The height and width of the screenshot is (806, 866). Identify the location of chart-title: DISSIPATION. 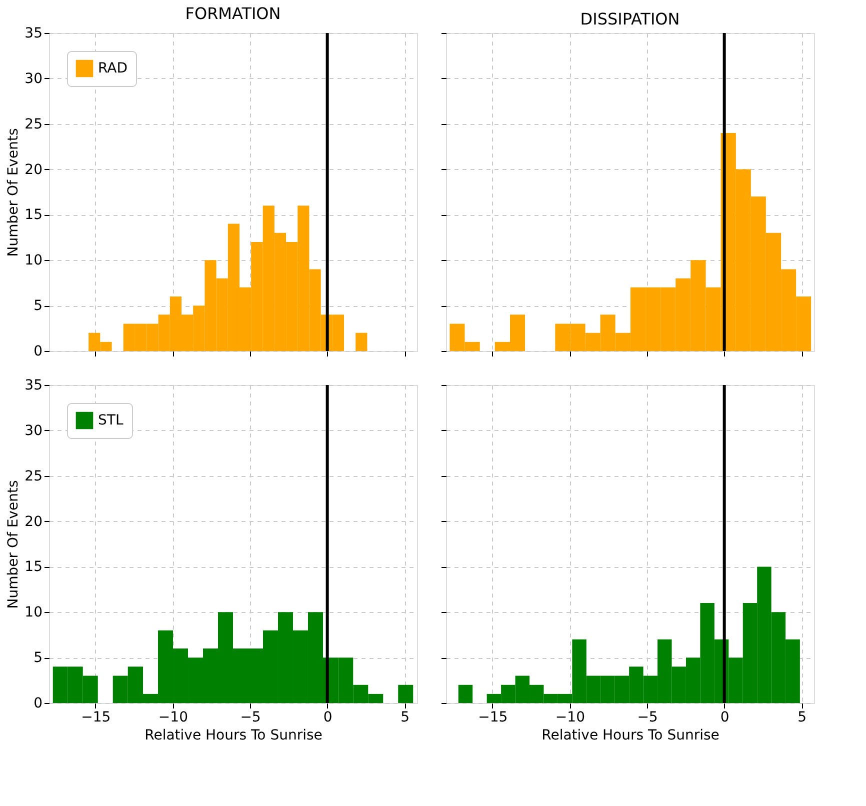
(630, 19).